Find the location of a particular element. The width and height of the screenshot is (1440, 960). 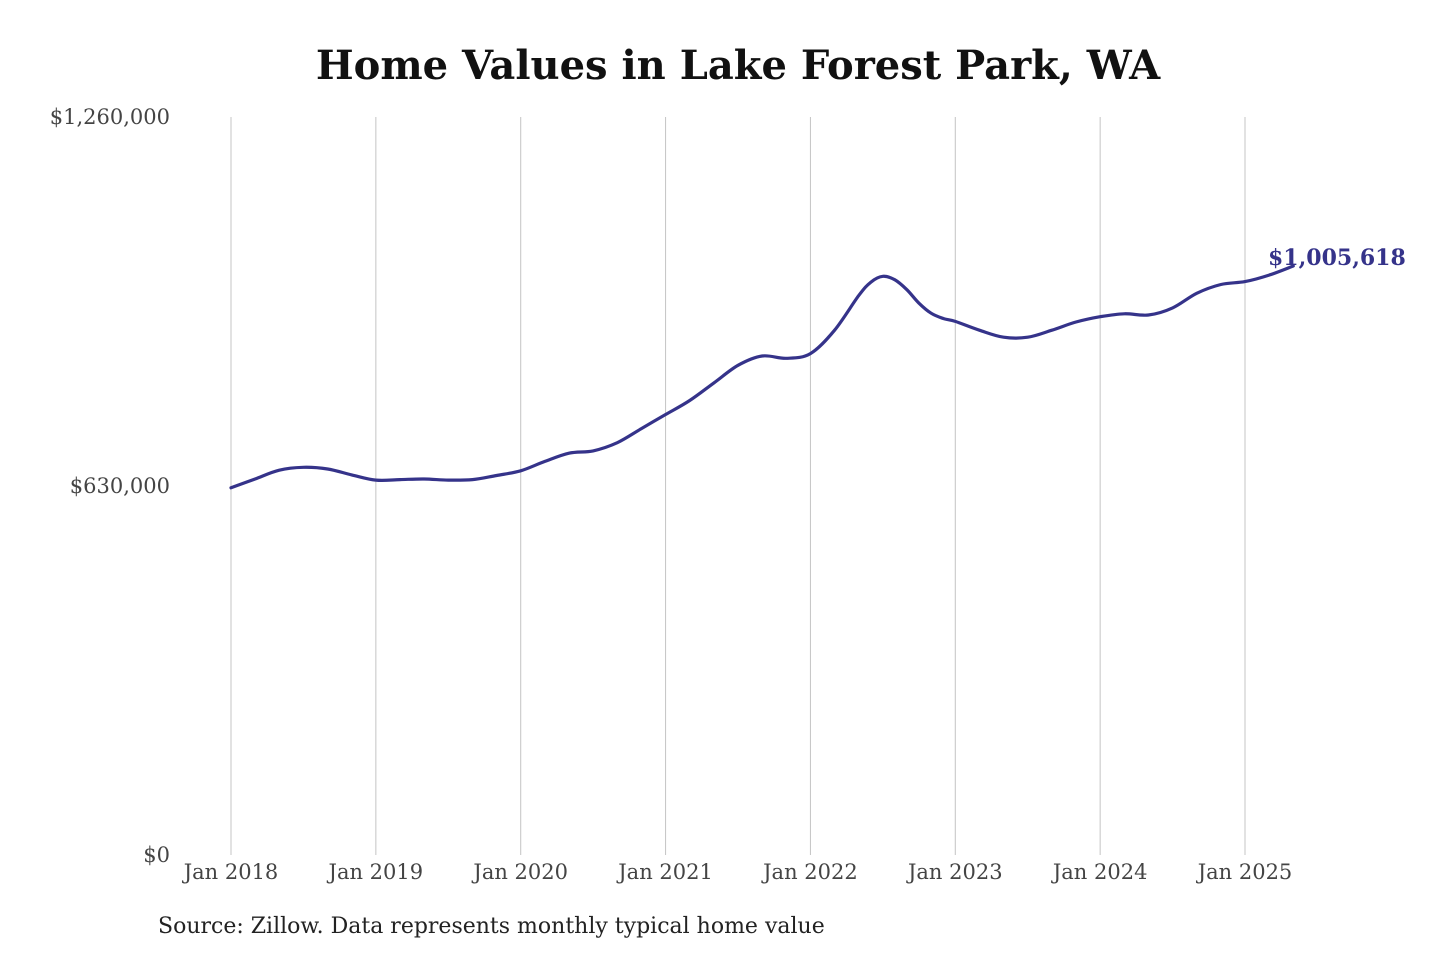

chart-title: Home Values in Lake Forest Park, WA is located at coordinates (738, 65).